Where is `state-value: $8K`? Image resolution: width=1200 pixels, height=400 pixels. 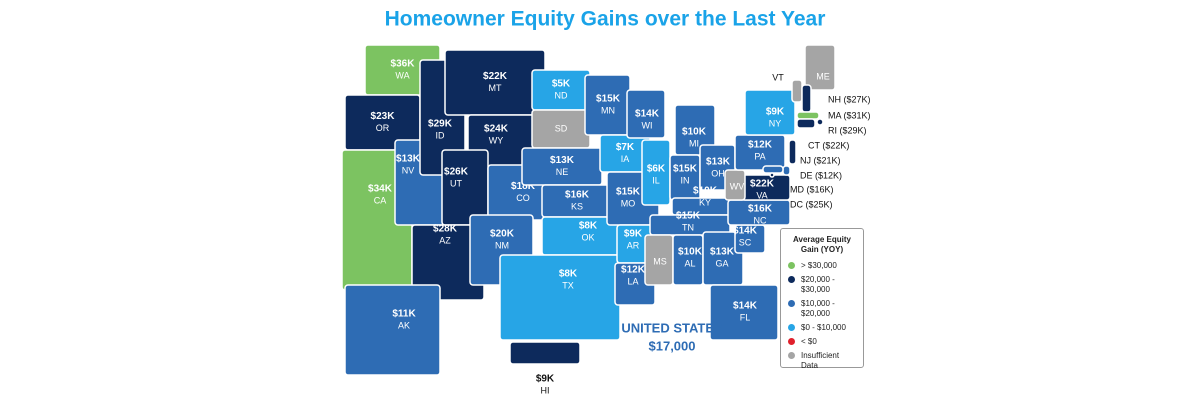 state-value: $8K is located at coordinates (588, 226).